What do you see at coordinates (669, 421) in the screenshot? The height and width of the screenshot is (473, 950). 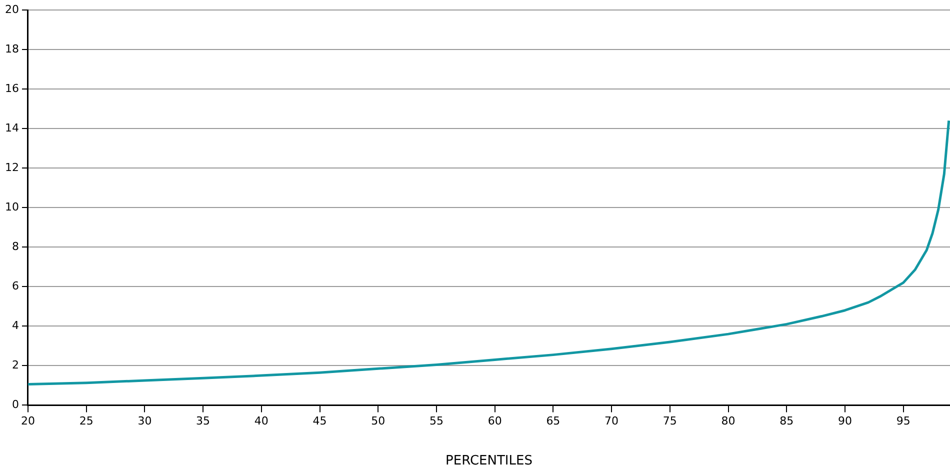 I see `x-tick-label: 75` at bounding box center [669, 421].